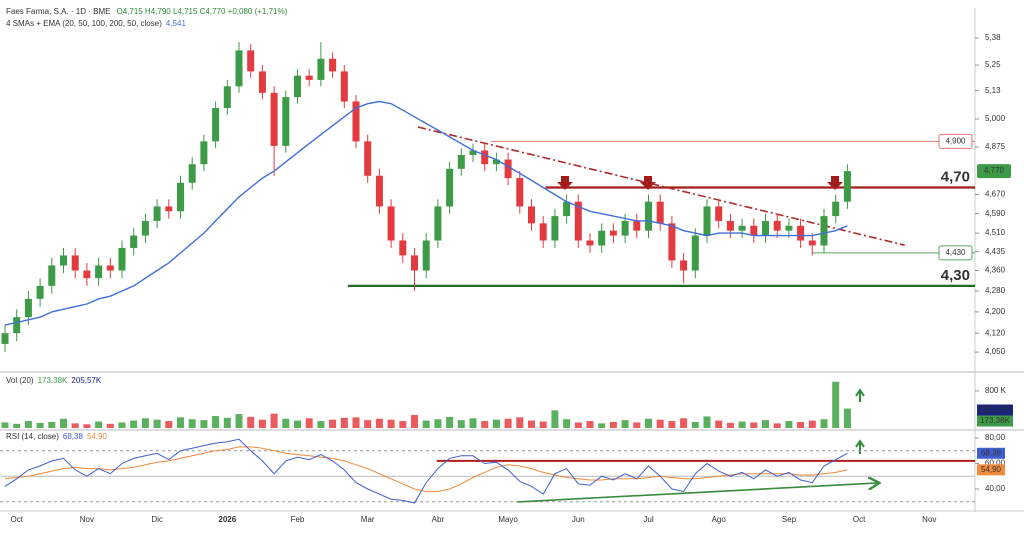 Image resolution: width=1024 pixels, height=536 pixels. Describe the element at coordinates (32, 436) in the screenshot. I see `rsi-title: RSI (14, close)` at that location.